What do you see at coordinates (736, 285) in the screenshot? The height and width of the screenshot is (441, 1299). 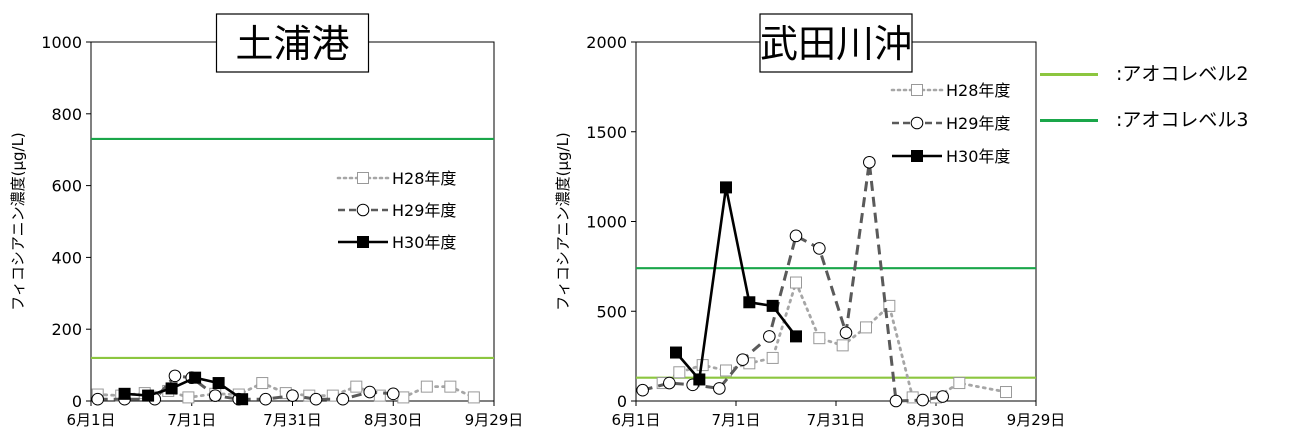 I see `series-line-h30` at bounding box center [736, 285].